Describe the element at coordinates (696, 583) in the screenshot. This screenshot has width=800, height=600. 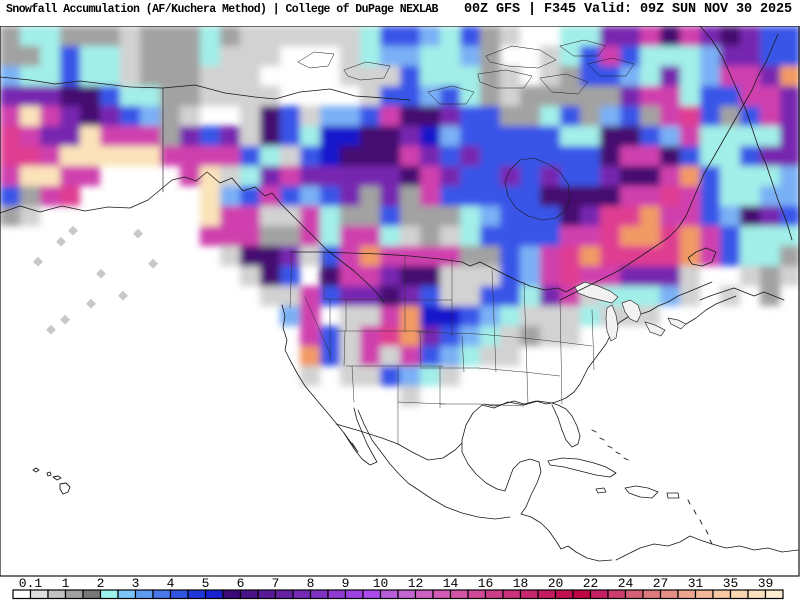
I see `svg-text: 31` at that location.